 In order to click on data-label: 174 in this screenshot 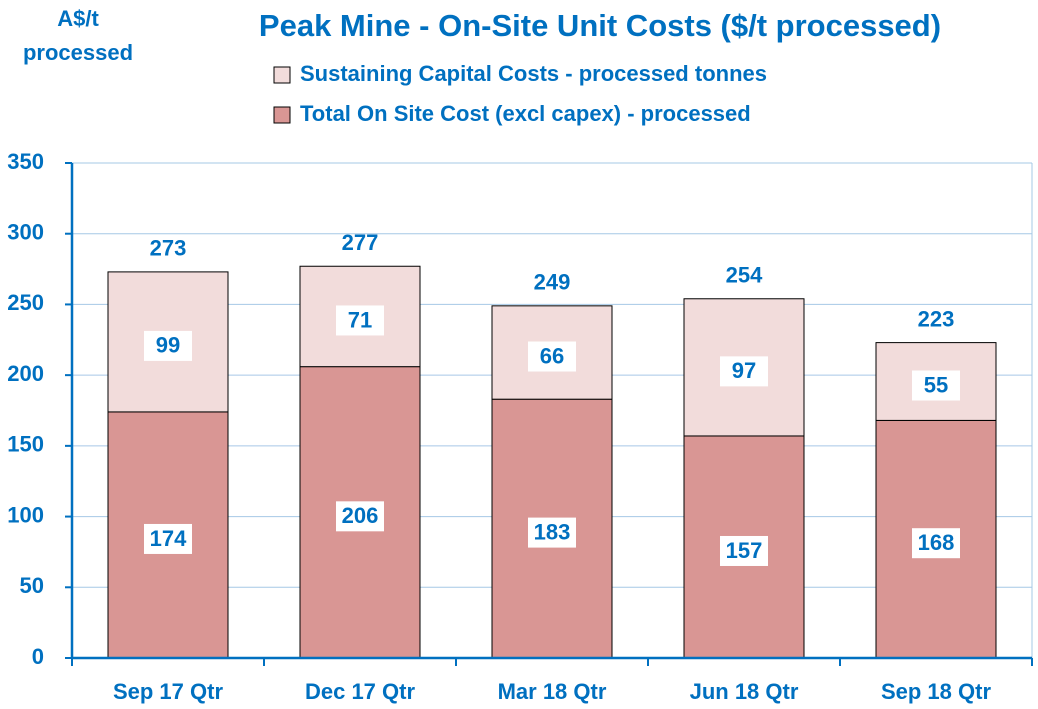, I will do `click(168, 538)`.